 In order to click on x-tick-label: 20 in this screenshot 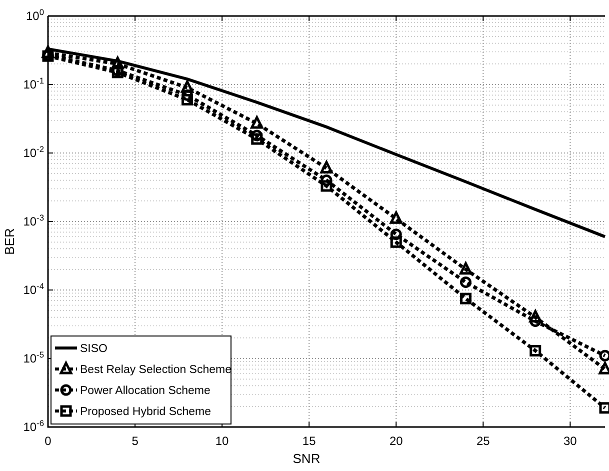, I will do `click(396, 441)`.